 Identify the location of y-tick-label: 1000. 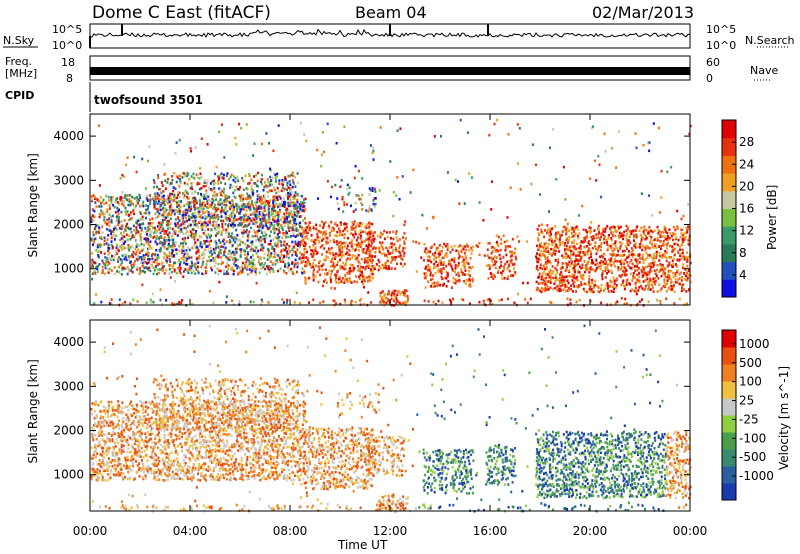
(68, 269).